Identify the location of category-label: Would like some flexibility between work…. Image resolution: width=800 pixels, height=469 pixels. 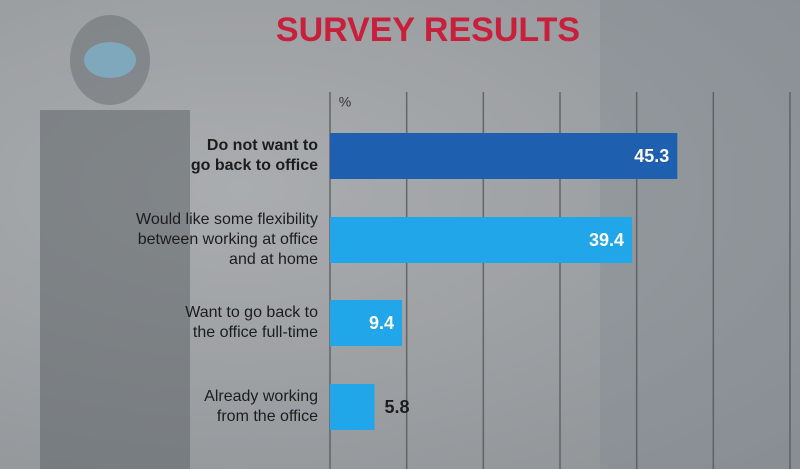
(227, 239).